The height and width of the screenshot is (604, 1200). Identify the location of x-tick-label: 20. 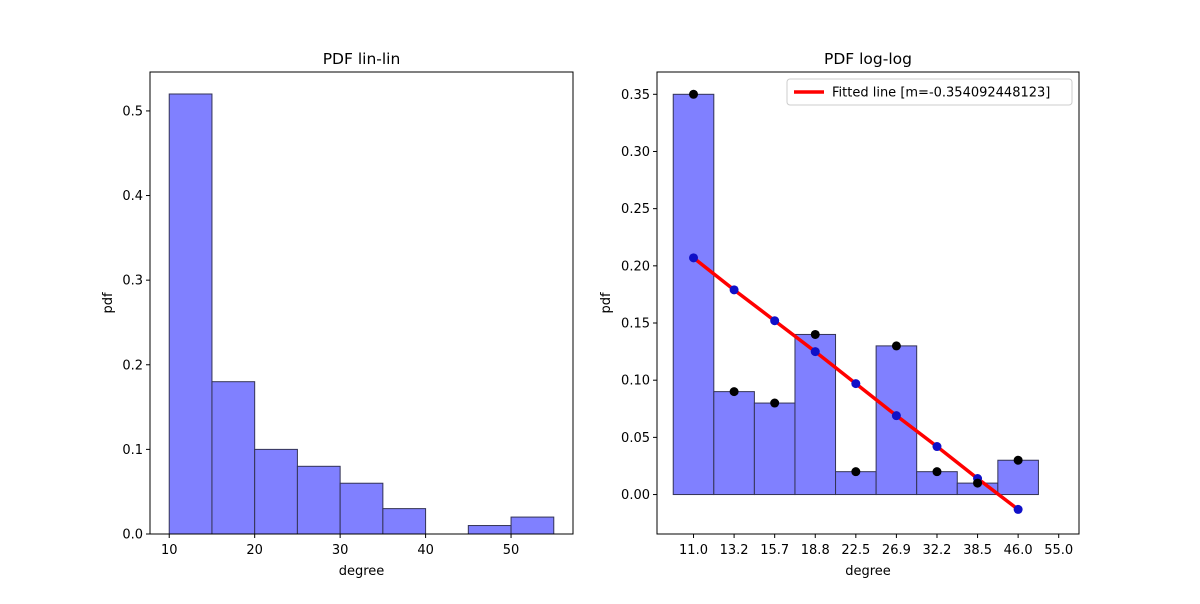
(254, 550).